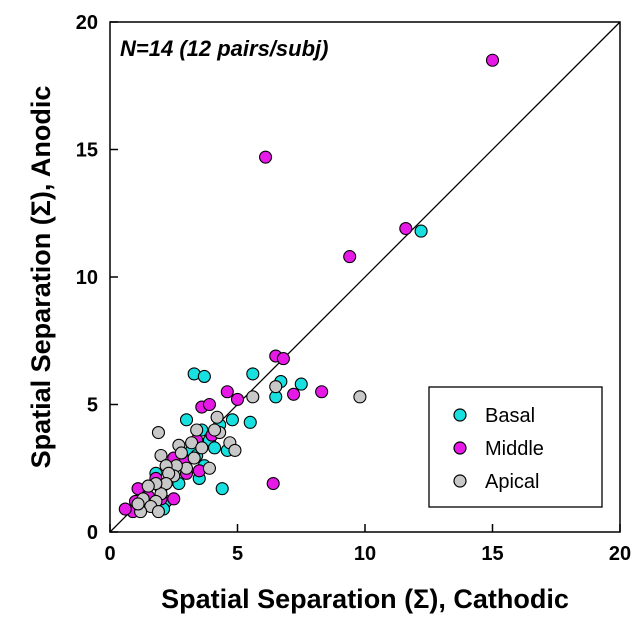 This screenshot has height=619, width=634. Describe the element at coordinates (41, 277) in the screenshot. I see `y-axis-title: Spatial Separation (Σ), Anodic` at that location.